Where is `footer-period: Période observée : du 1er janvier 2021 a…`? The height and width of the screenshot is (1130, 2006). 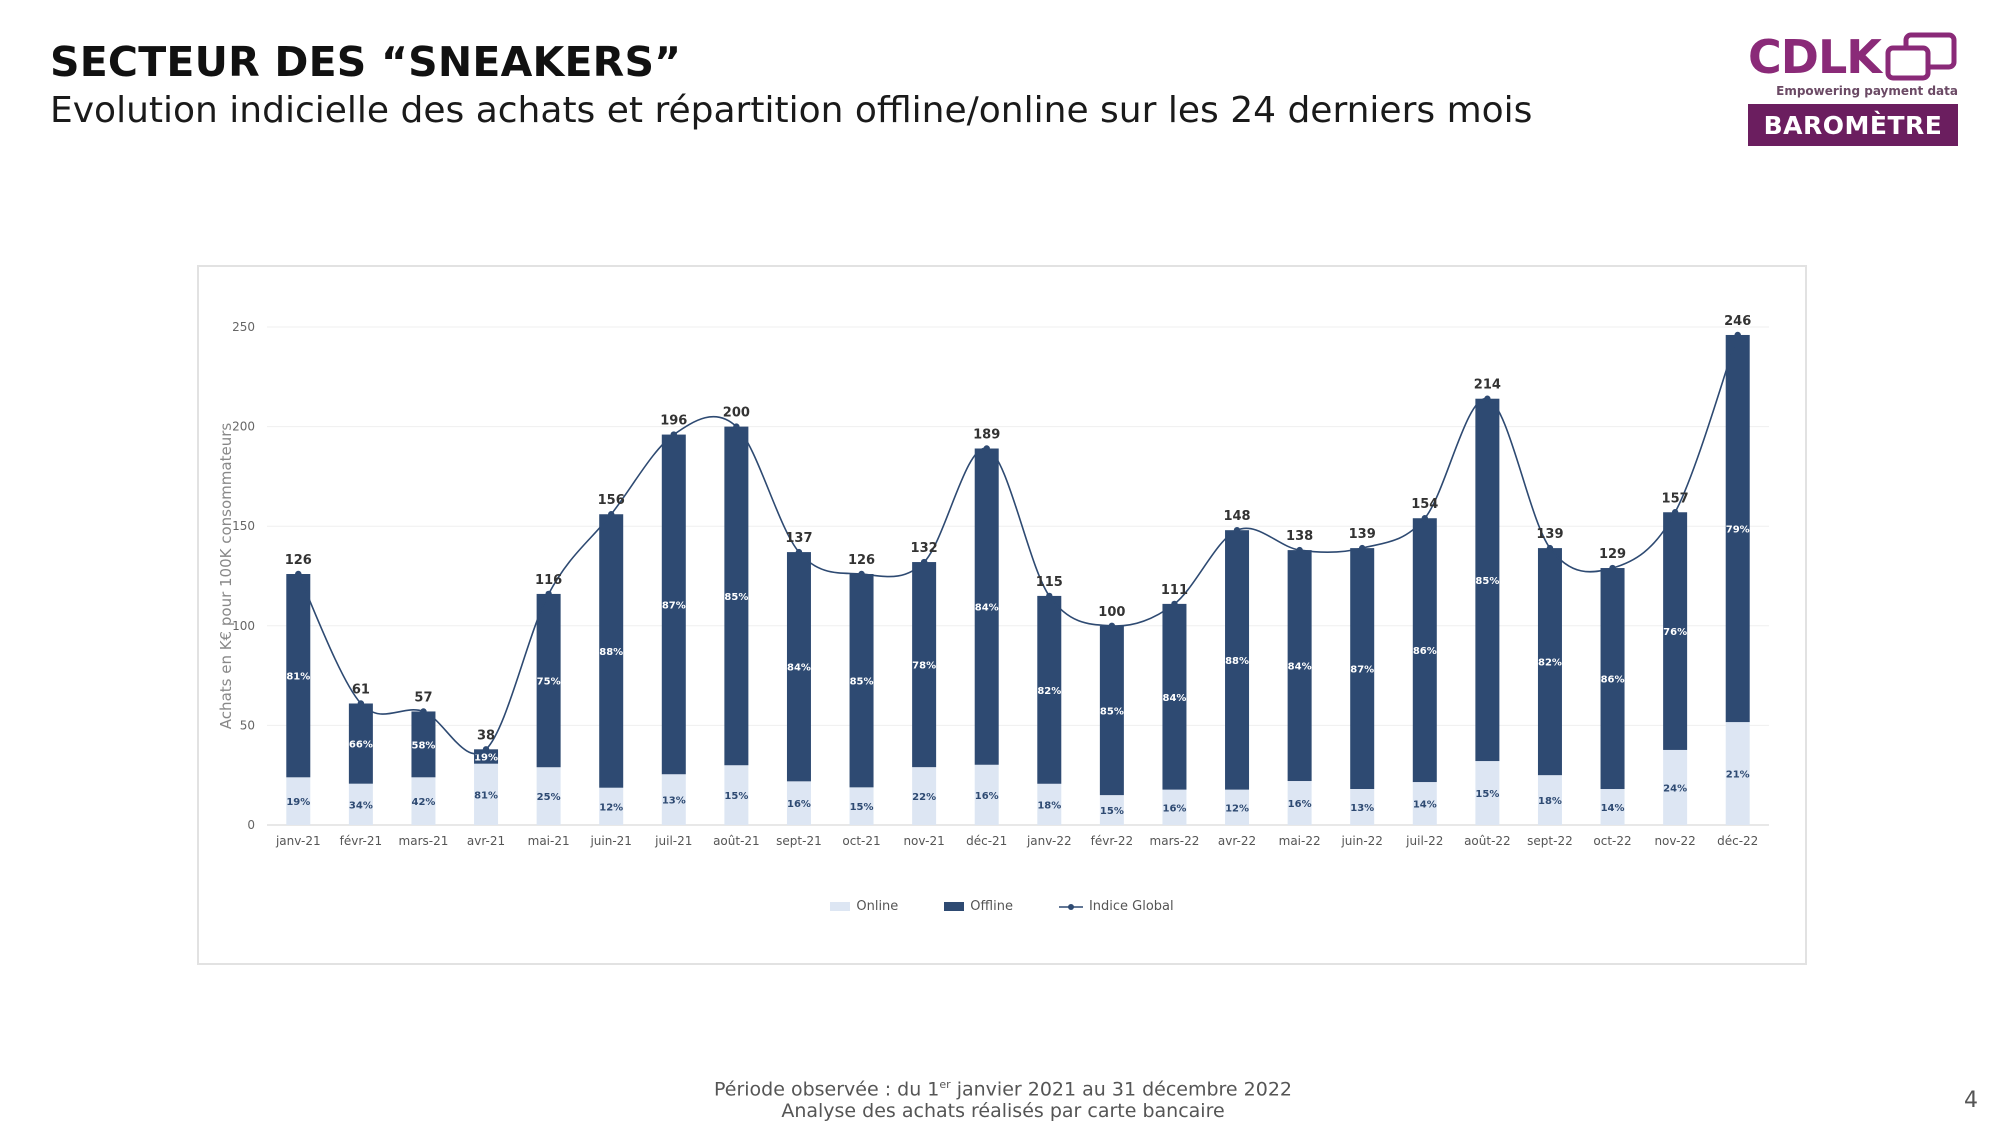
footer-period: Période observée : du 1er janvier 2021 a… is located at coordinates (1003, 1087).